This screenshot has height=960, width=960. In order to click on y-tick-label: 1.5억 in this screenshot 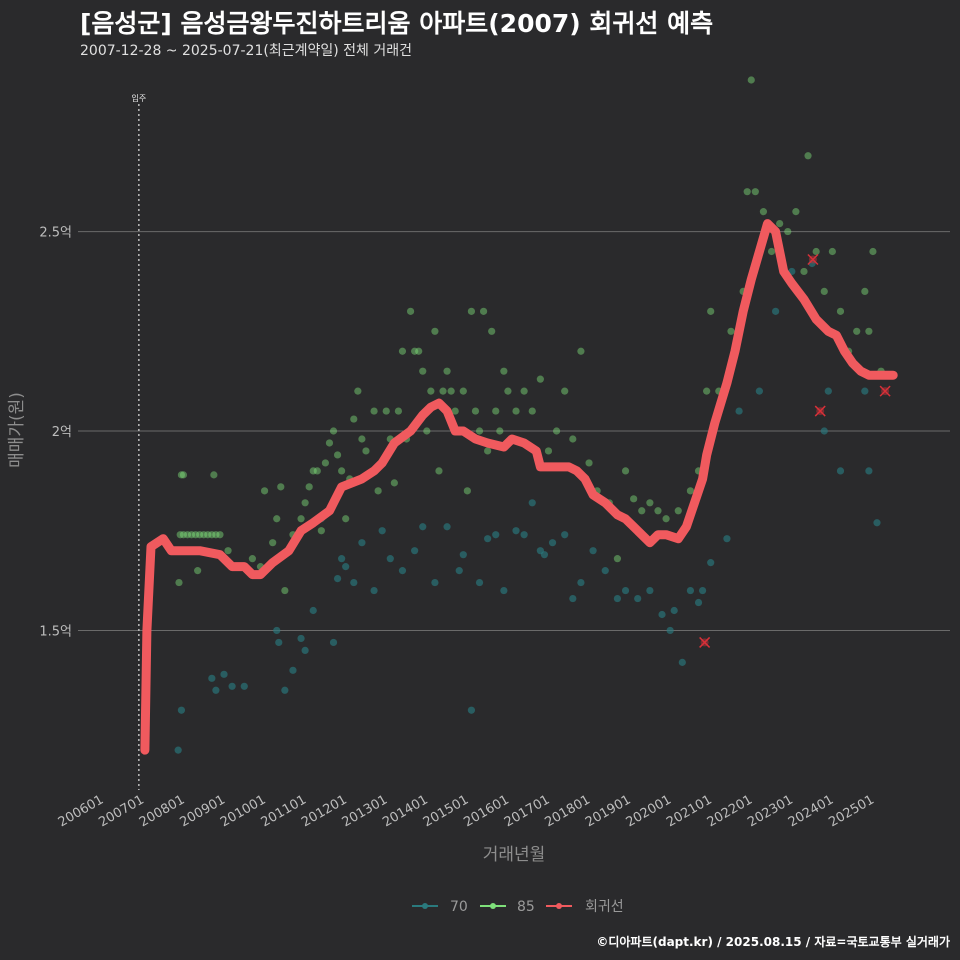, I will do `click(55, 631)`.